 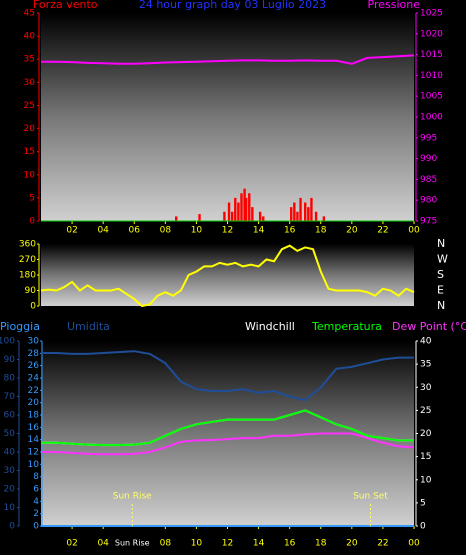 I want to click on legend-label: Temperatura, so click(x=346, y=326).